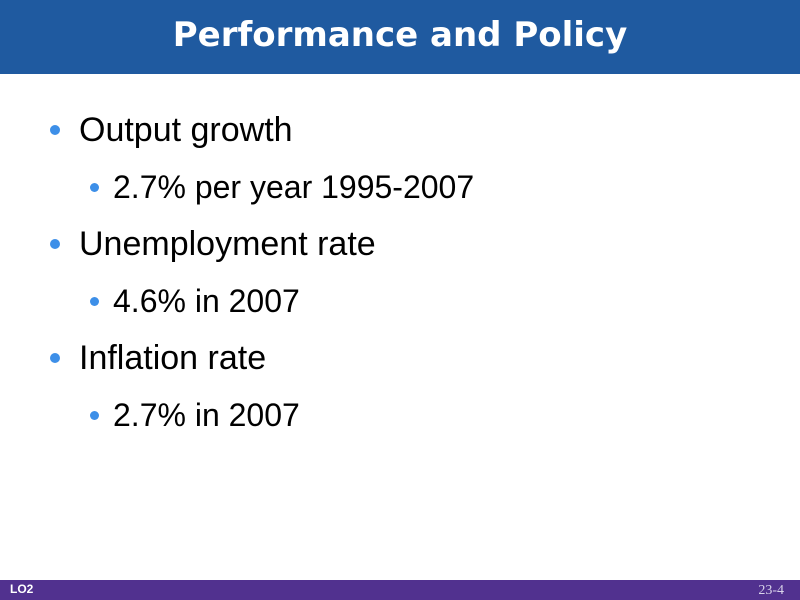  I want to click on bullet-output-growth: Output growth, so click(171, 130).